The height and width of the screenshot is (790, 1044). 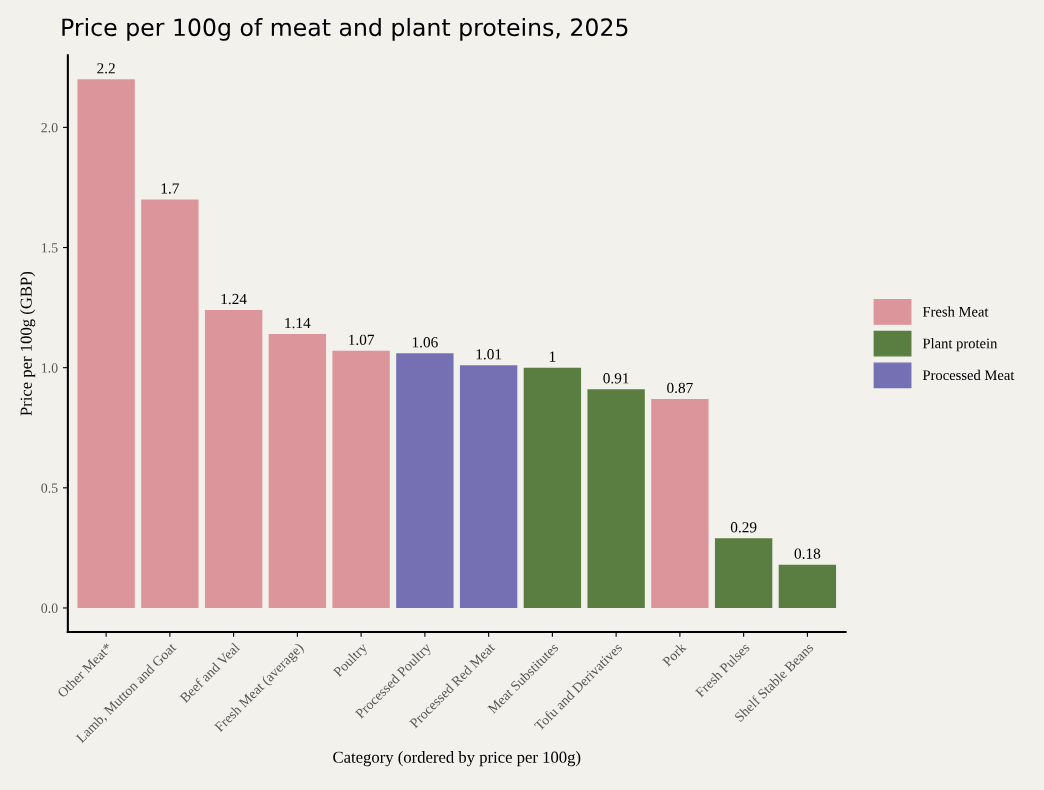 I want to click on data-label: 0.91, so click(x=616, y=378).